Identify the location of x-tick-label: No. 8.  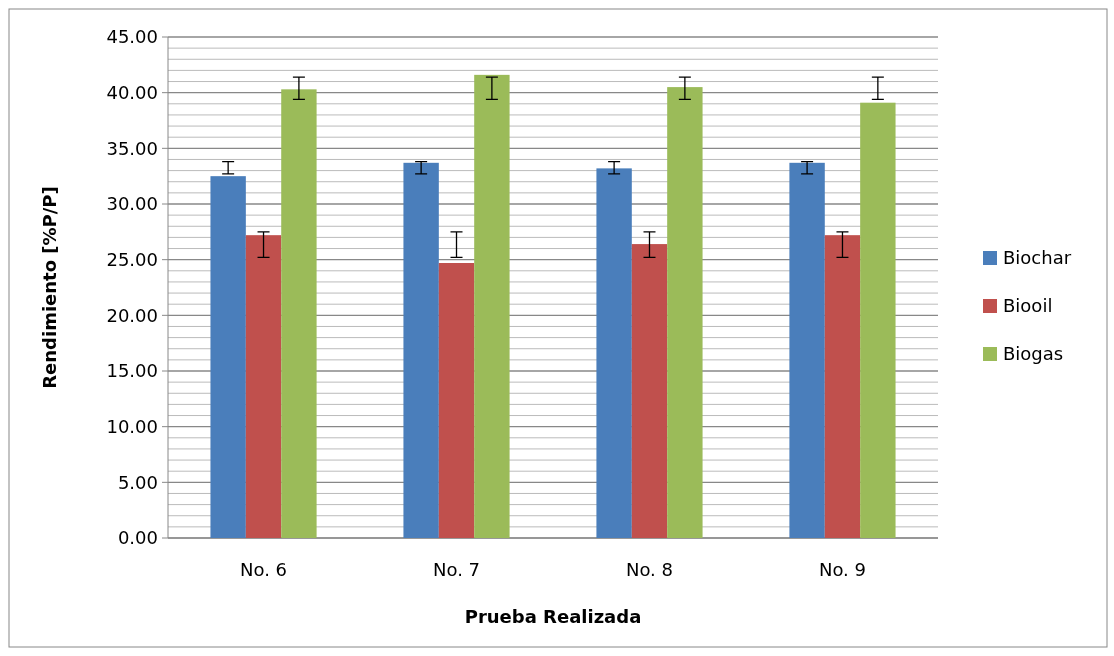
(649, 569).